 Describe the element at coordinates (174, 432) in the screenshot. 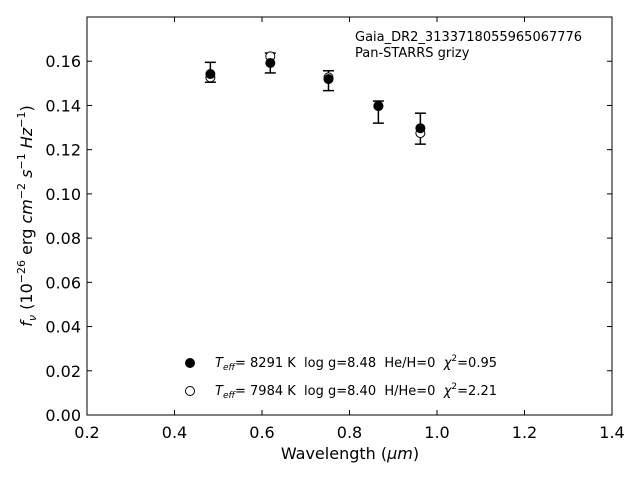

I see `x-tick-label: 0.4` at that location.